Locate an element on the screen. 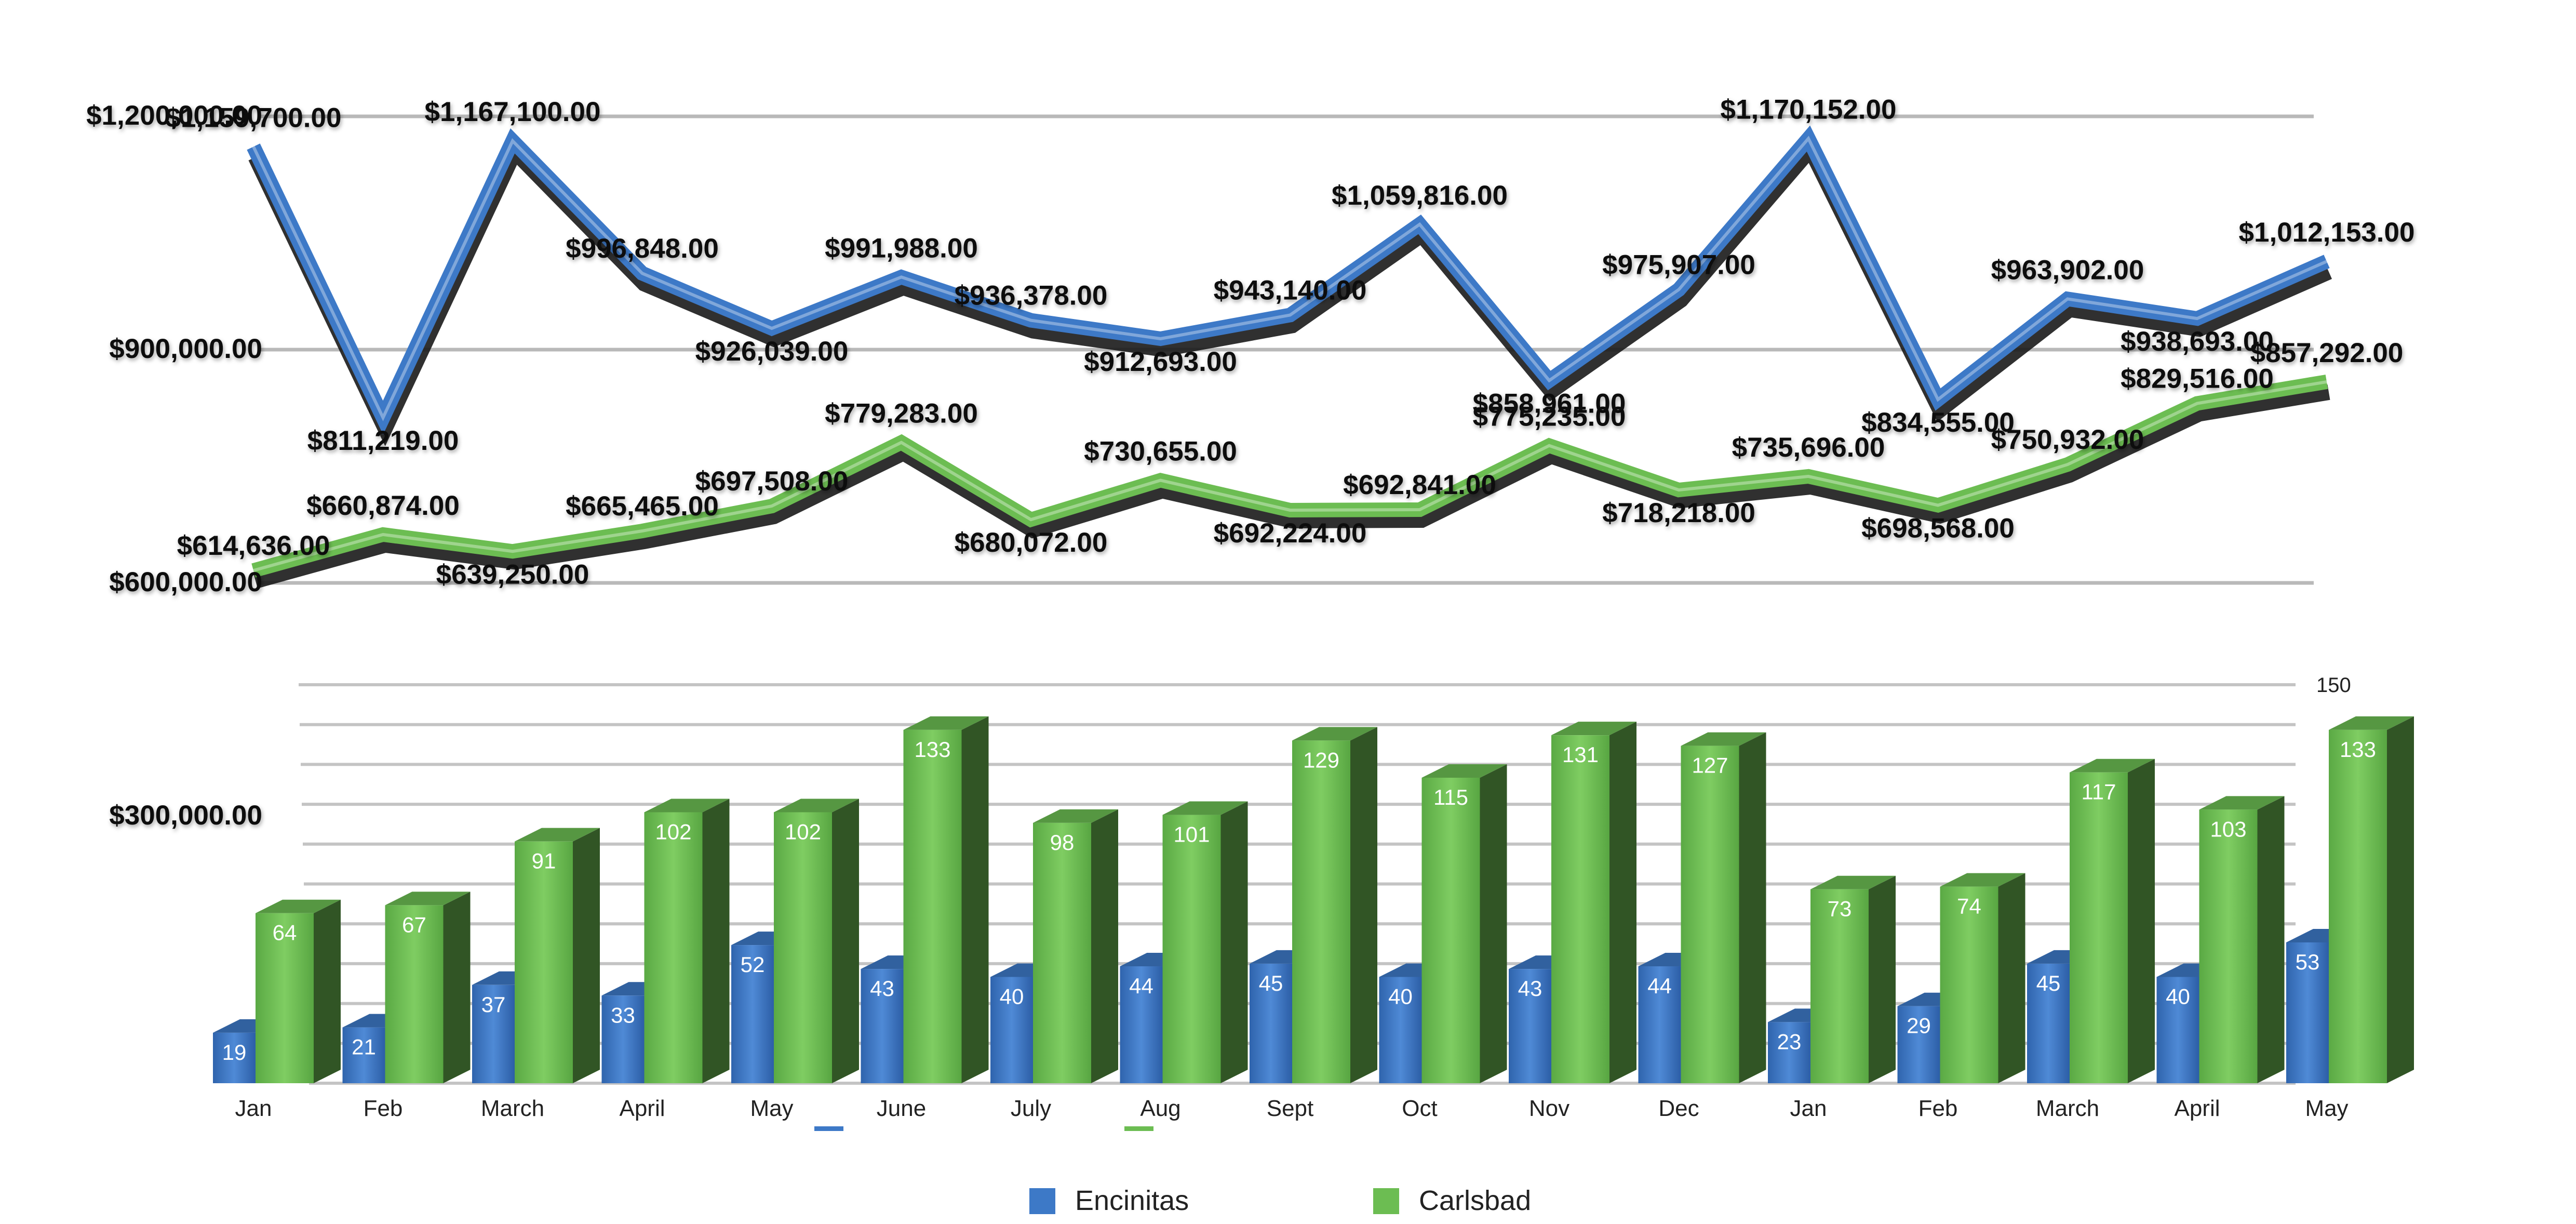 This screenshot has width=2576, height=1224. encinitas-bar-value: 37 is located at coordinates (494, 1005).